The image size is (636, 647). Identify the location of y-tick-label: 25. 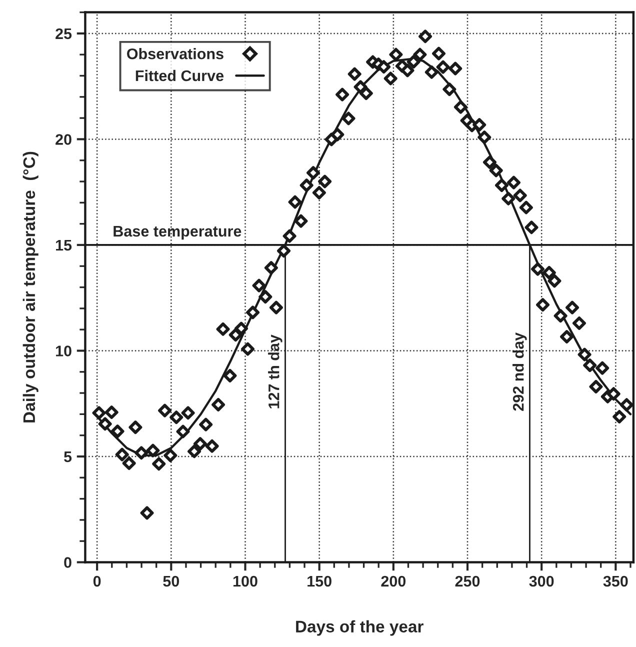
(64, 34).